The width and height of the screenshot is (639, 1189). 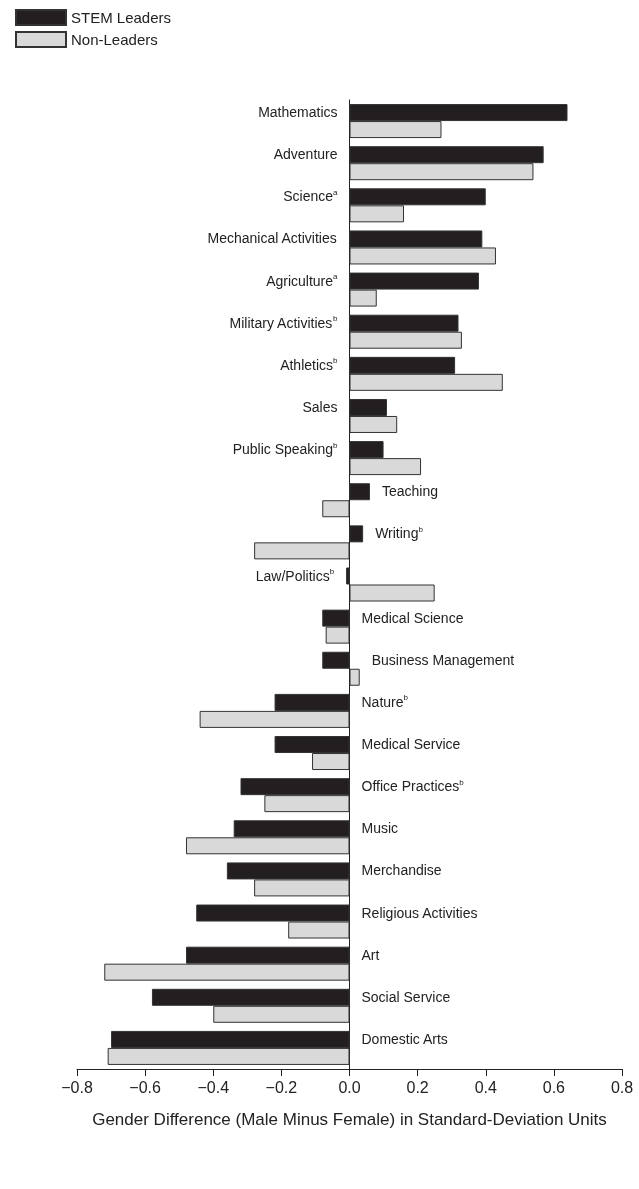 What do you see at coordinates (406, 996) in the screenshot?
I see `y-tick-label: Social Service` at bounding box center [406, 996].